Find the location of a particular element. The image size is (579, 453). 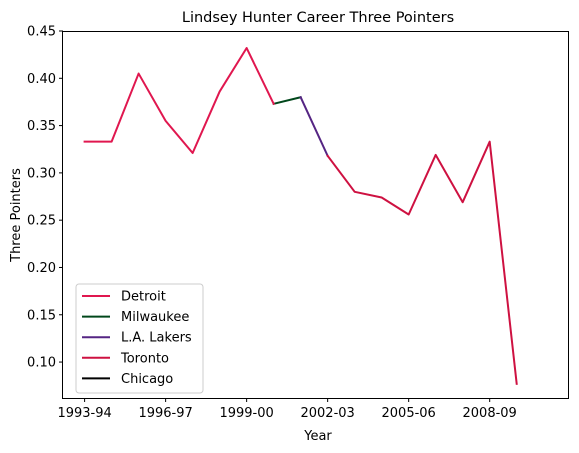

y-tick-label: 0.35 is located at coordinates (41, 126).